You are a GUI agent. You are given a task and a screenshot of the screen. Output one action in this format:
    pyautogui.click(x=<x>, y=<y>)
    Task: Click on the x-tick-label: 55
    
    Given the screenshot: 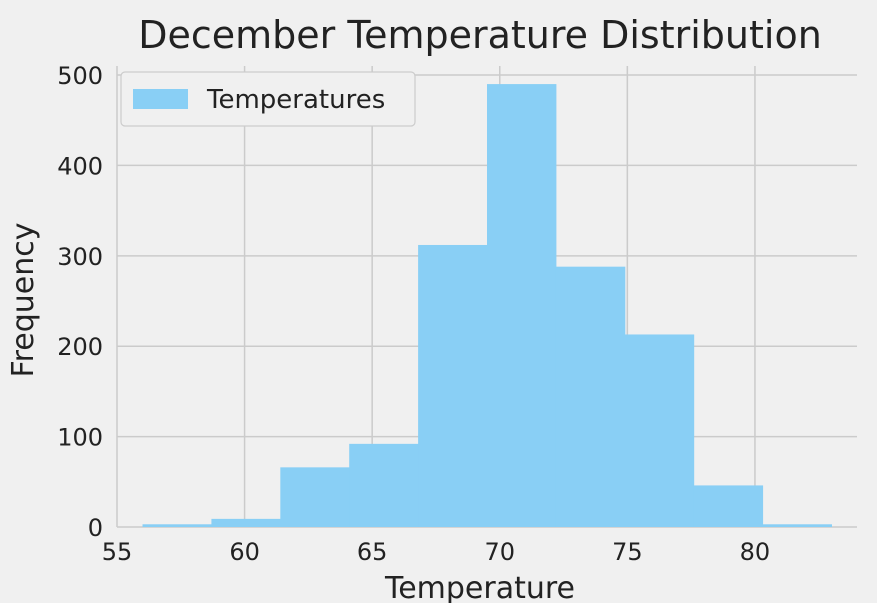 What is the action you would take?
    pyautogui.click(x=117, y=552)
    